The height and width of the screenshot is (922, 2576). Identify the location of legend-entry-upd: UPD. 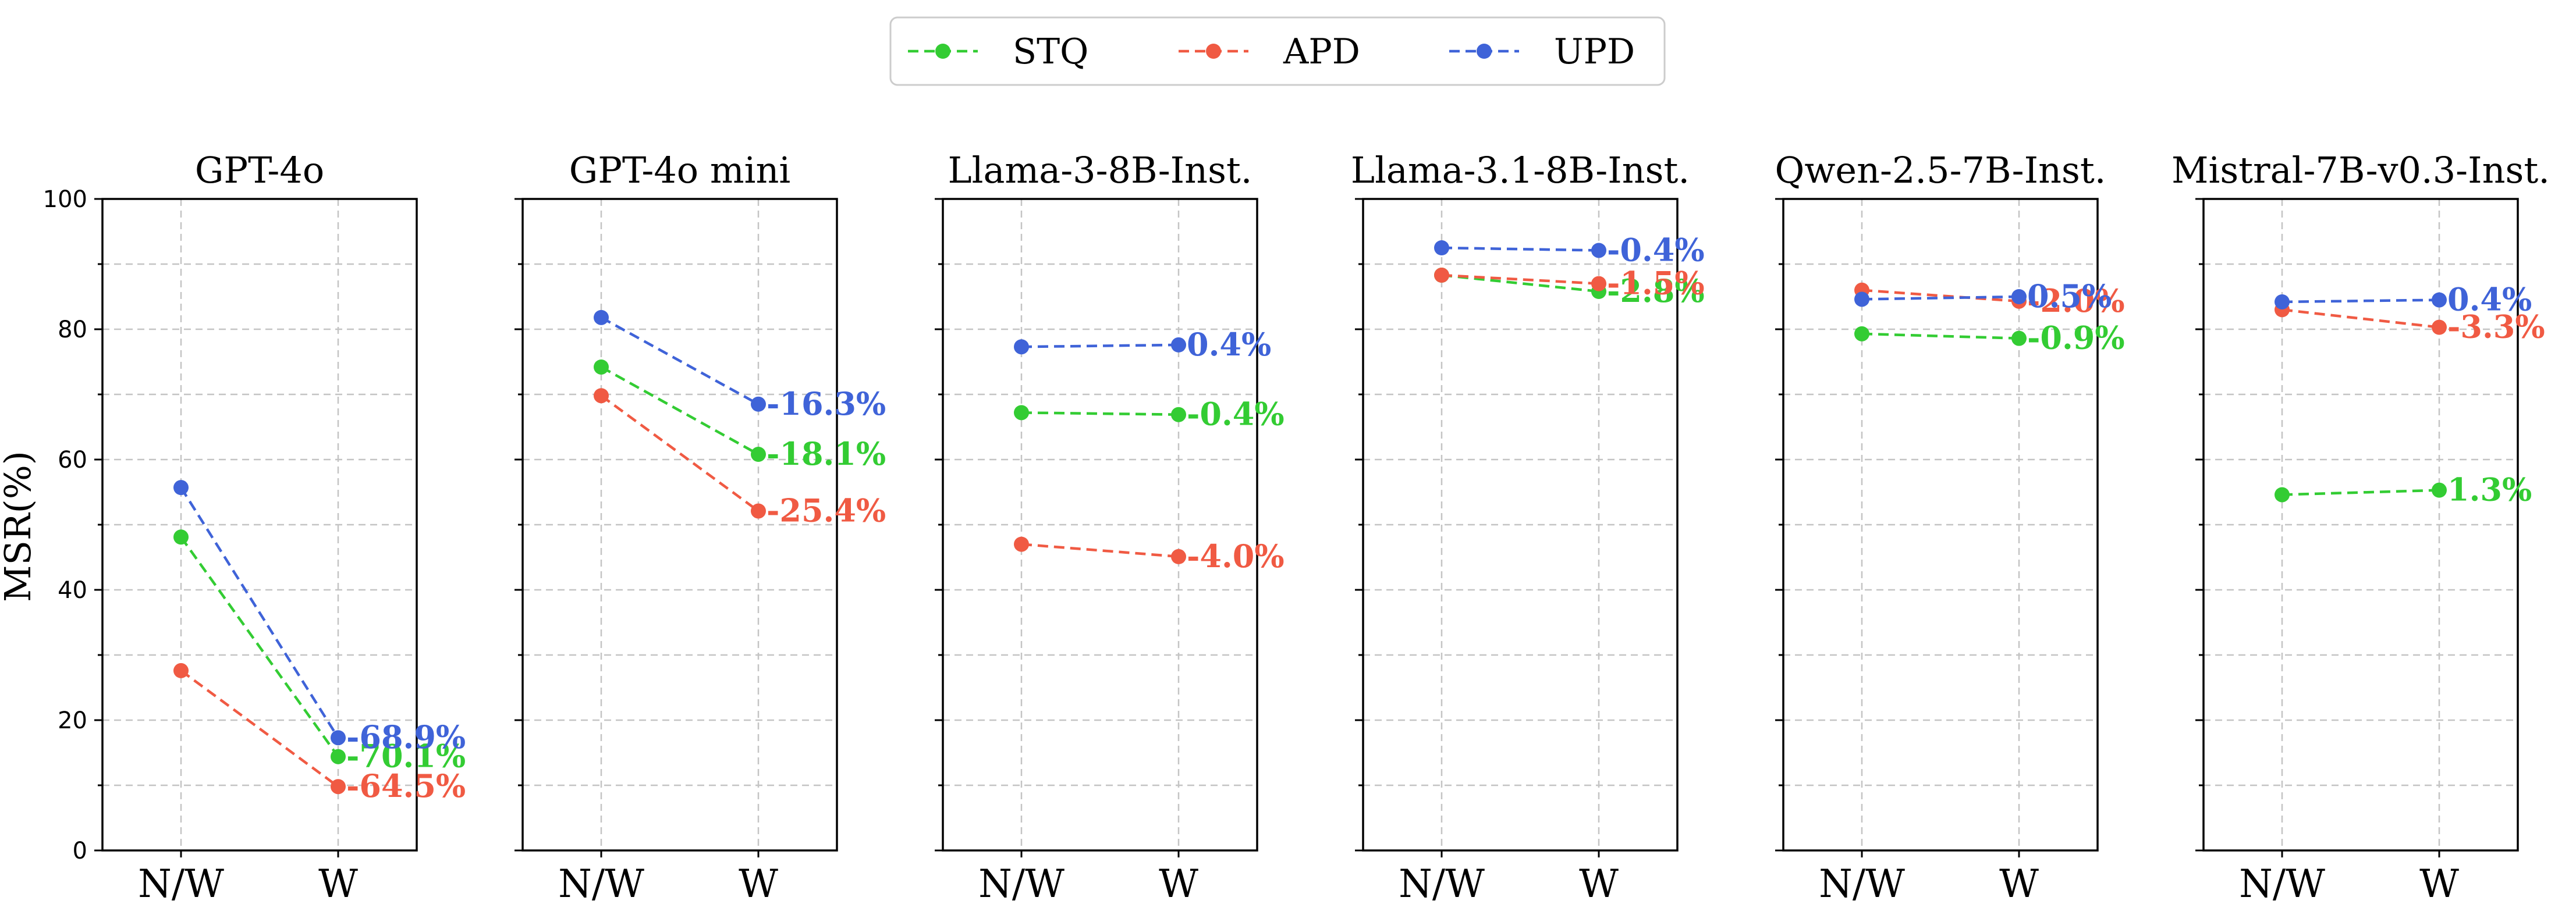
(1542, 52).